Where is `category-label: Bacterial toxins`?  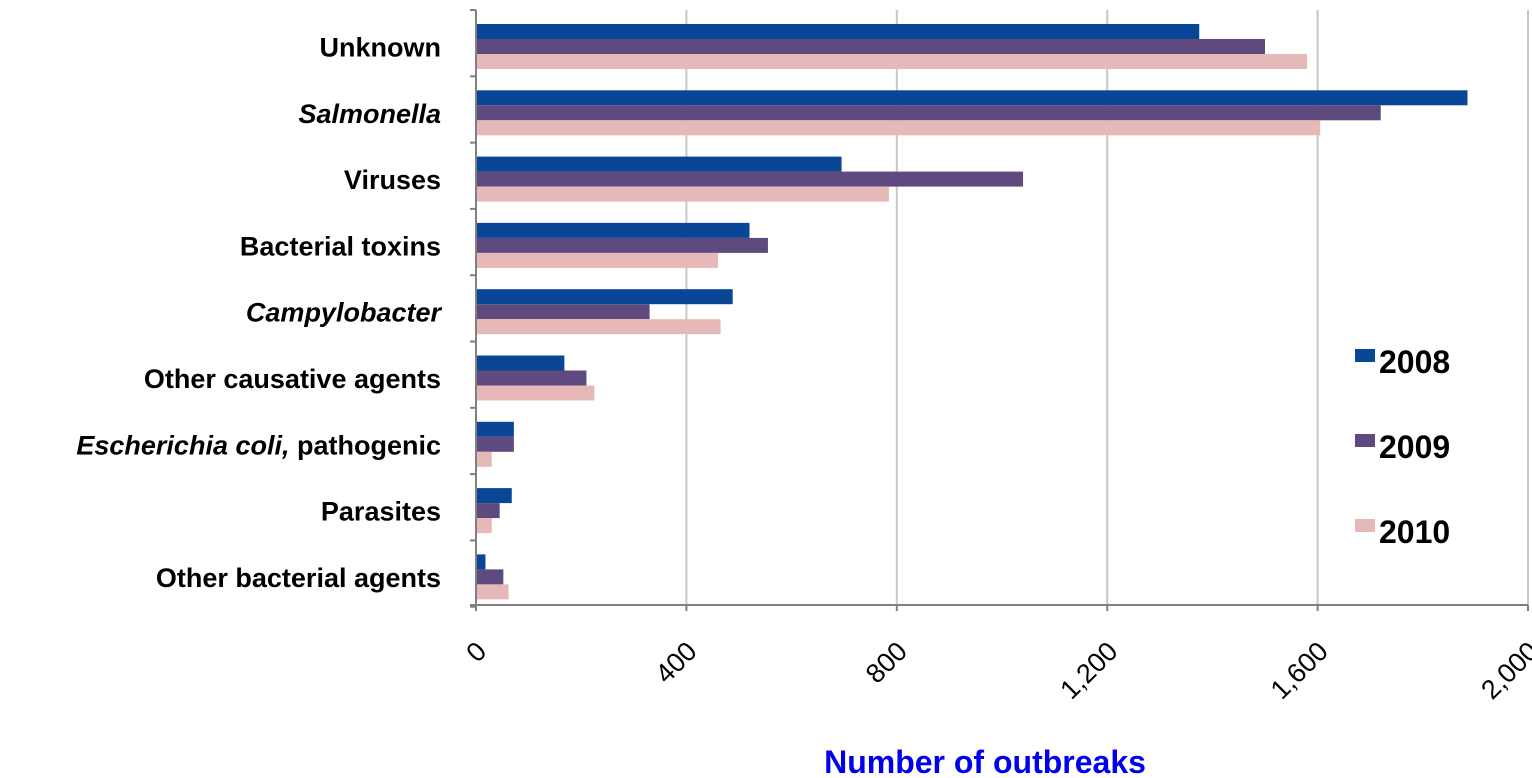
category-label: Bacterial toxins is located at coordinates (340, 246).